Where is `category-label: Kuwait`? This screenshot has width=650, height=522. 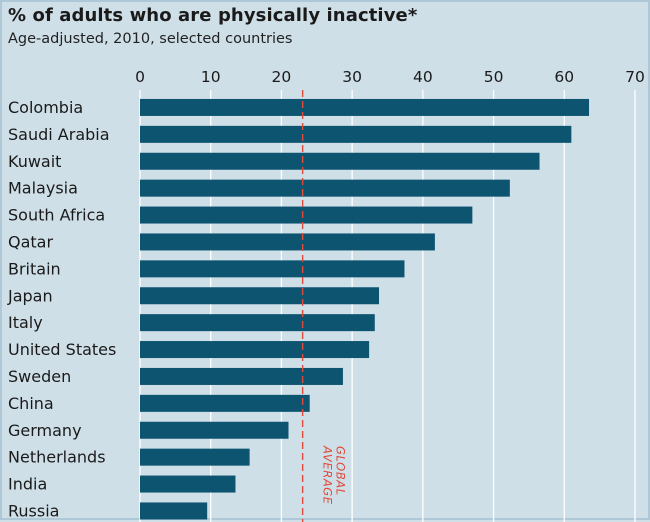
category-label: Kuwait is located at coordinates (34, 161).